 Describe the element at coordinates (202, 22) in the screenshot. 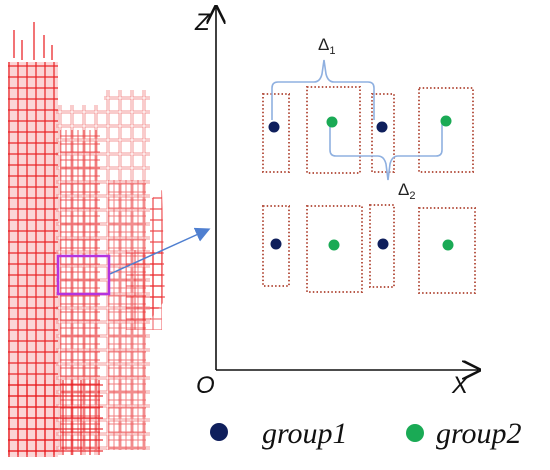

I see `z-axis-label: Z` at that location.